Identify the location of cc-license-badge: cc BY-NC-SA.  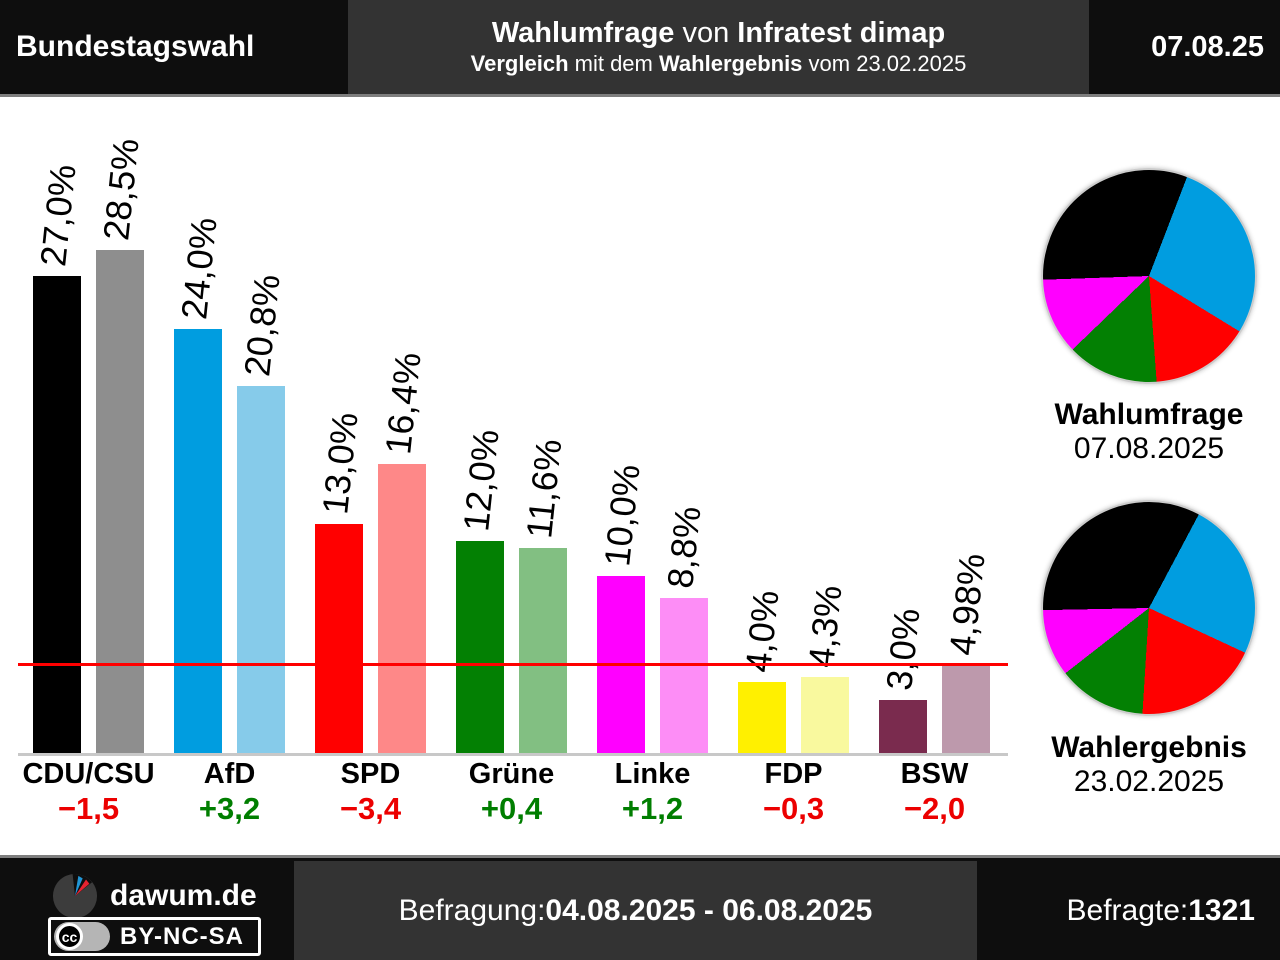
(155, 936).